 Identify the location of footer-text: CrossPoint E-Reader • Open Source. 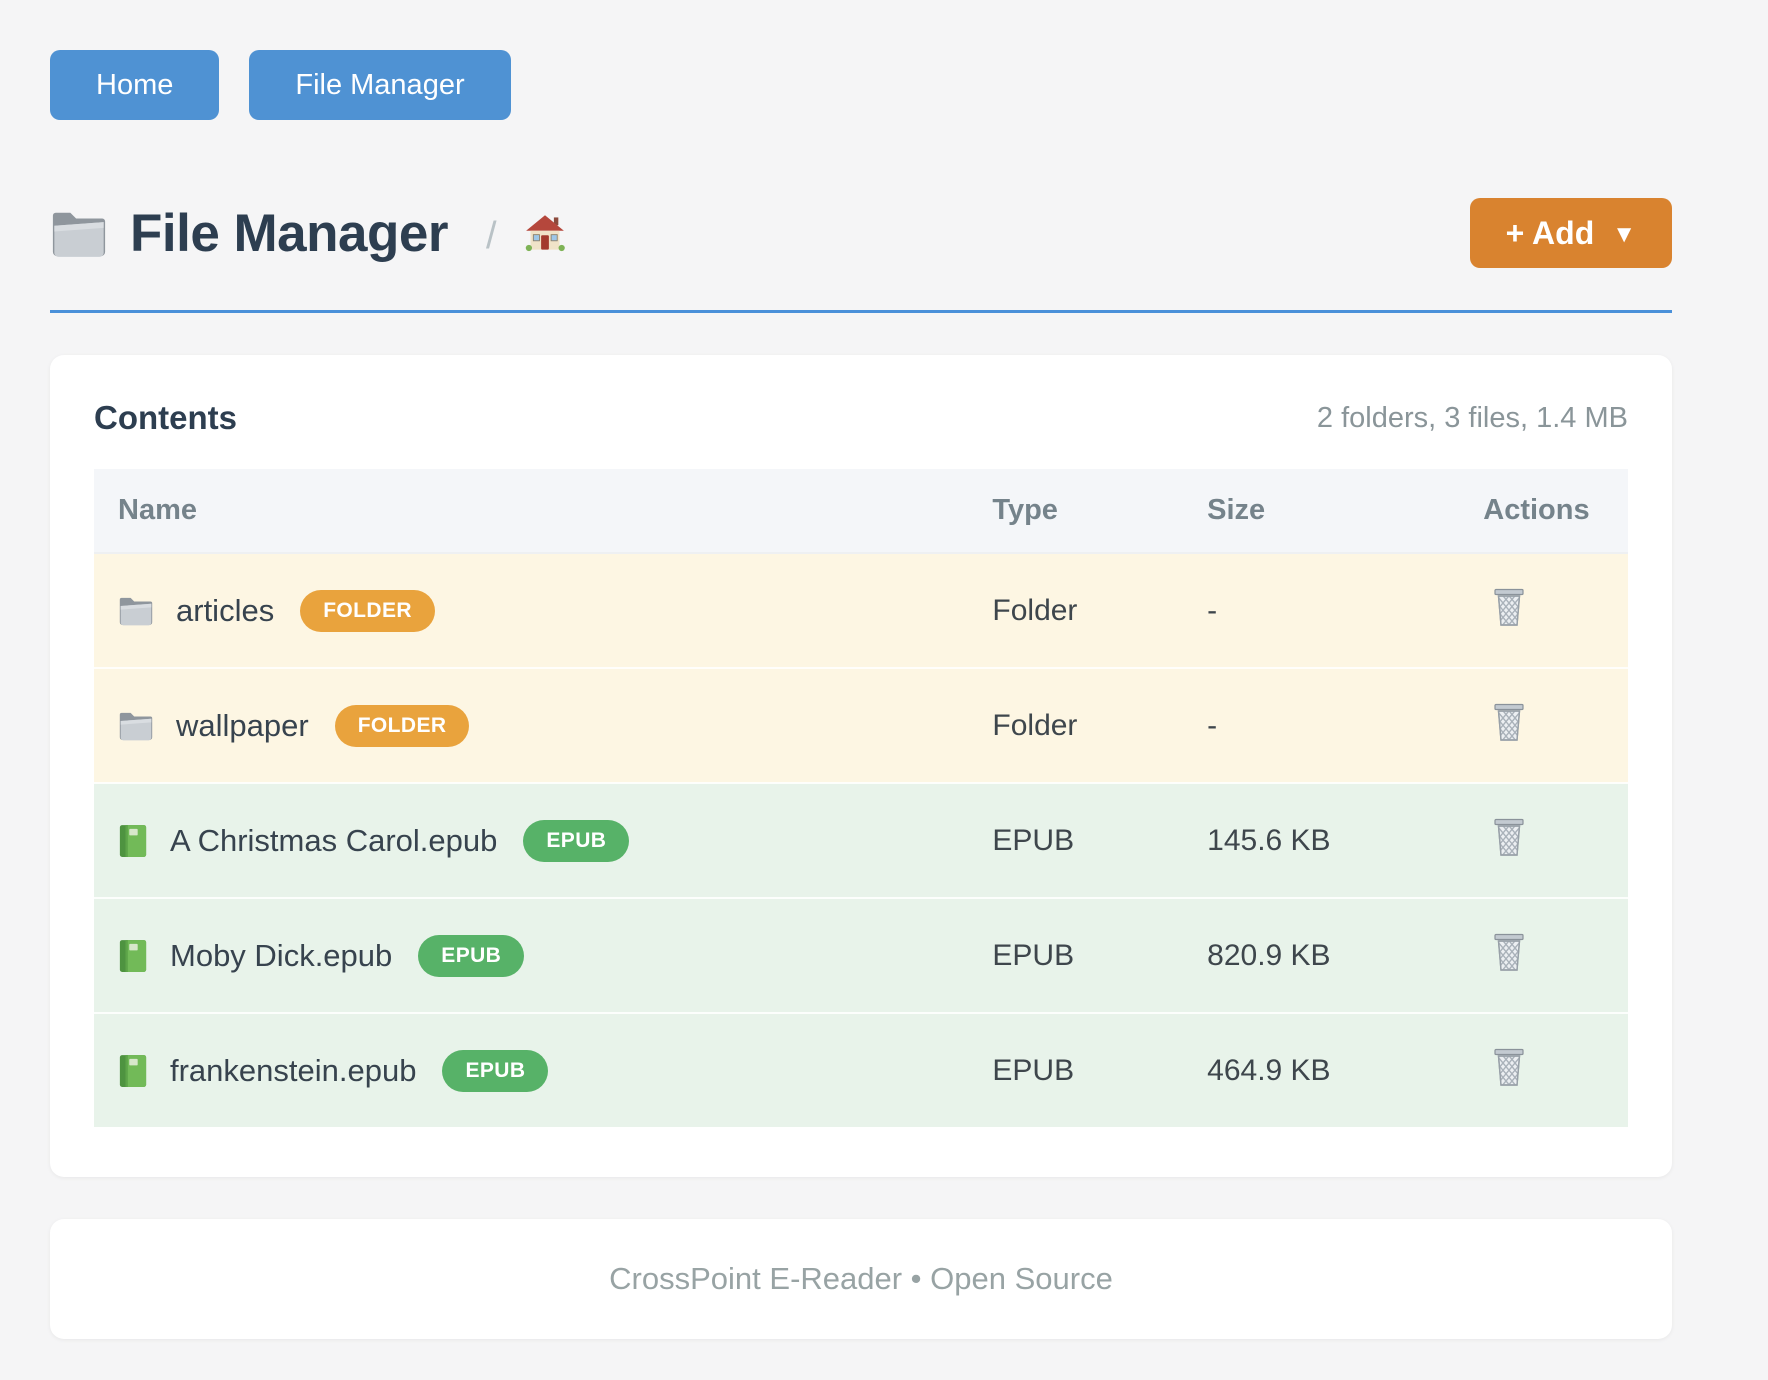
(861, 1278).